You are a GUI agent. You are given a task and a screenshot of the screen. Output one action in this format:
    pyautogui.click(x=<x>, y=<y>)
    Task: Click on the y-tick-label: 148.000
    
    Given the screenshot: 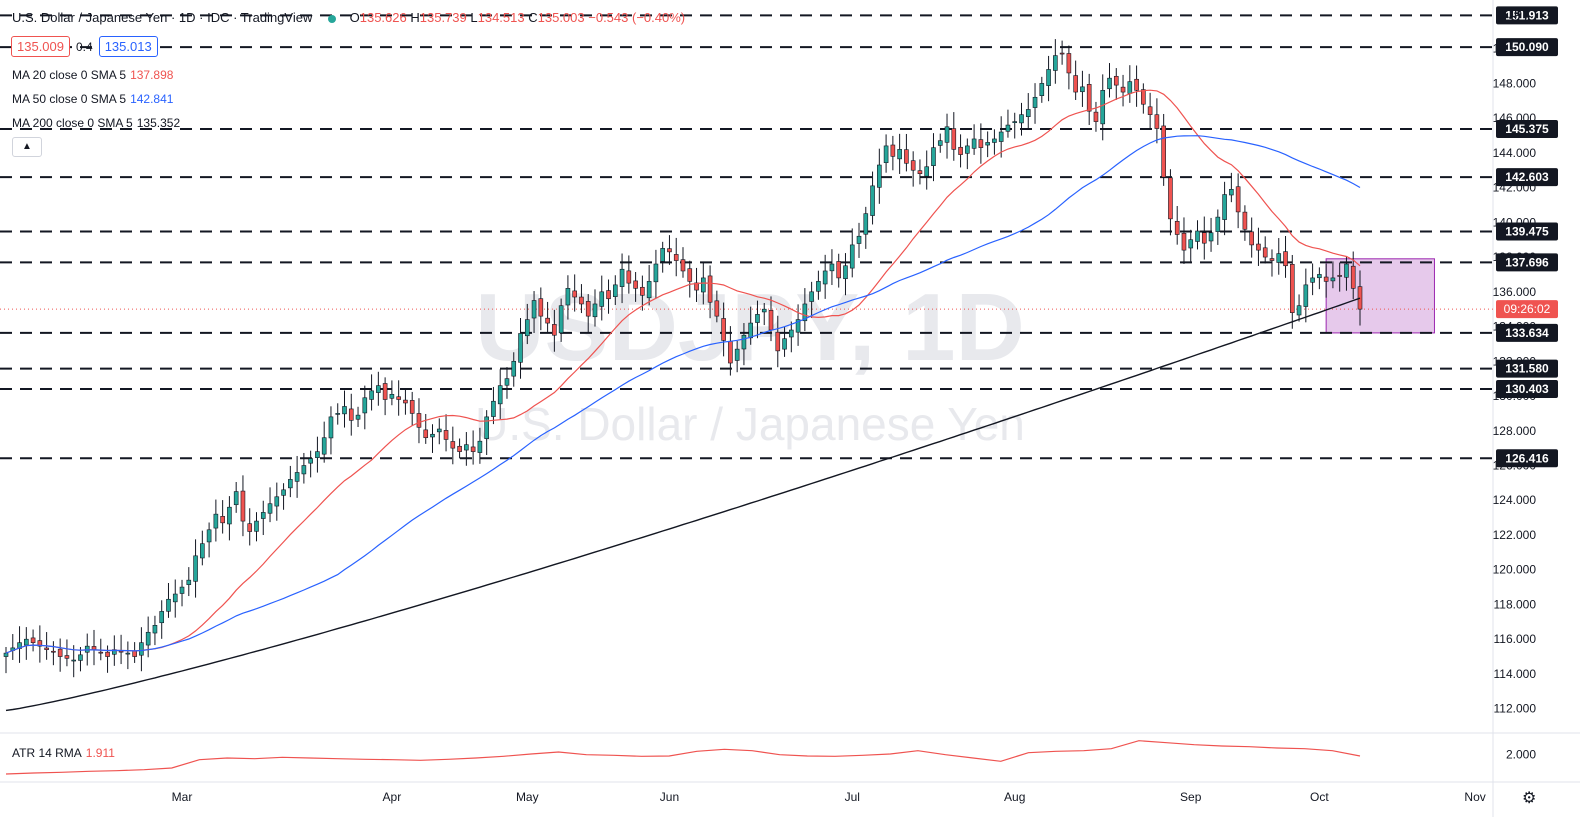 What is the action you would take?
    pyautogui.click(x=1515, y=83)
    